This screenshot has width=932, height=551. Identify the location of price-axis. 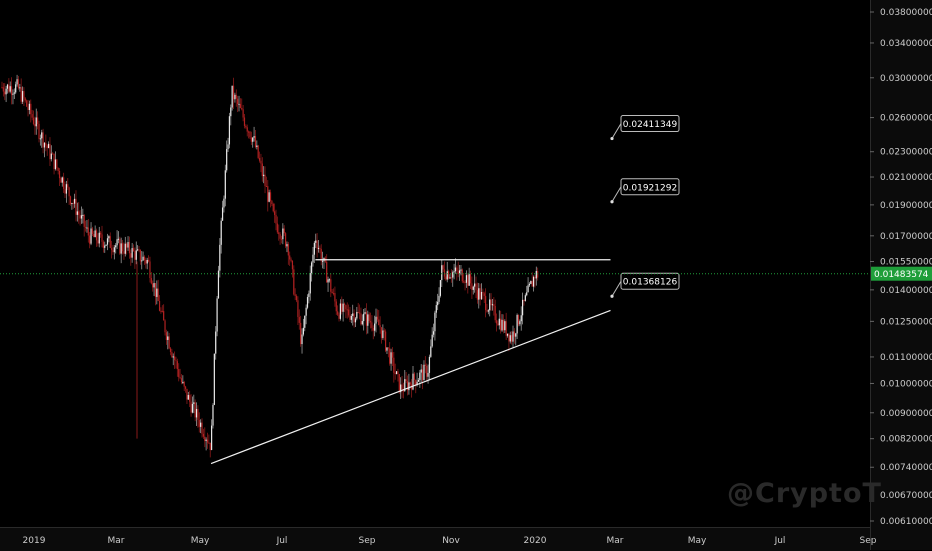
(901, 275).